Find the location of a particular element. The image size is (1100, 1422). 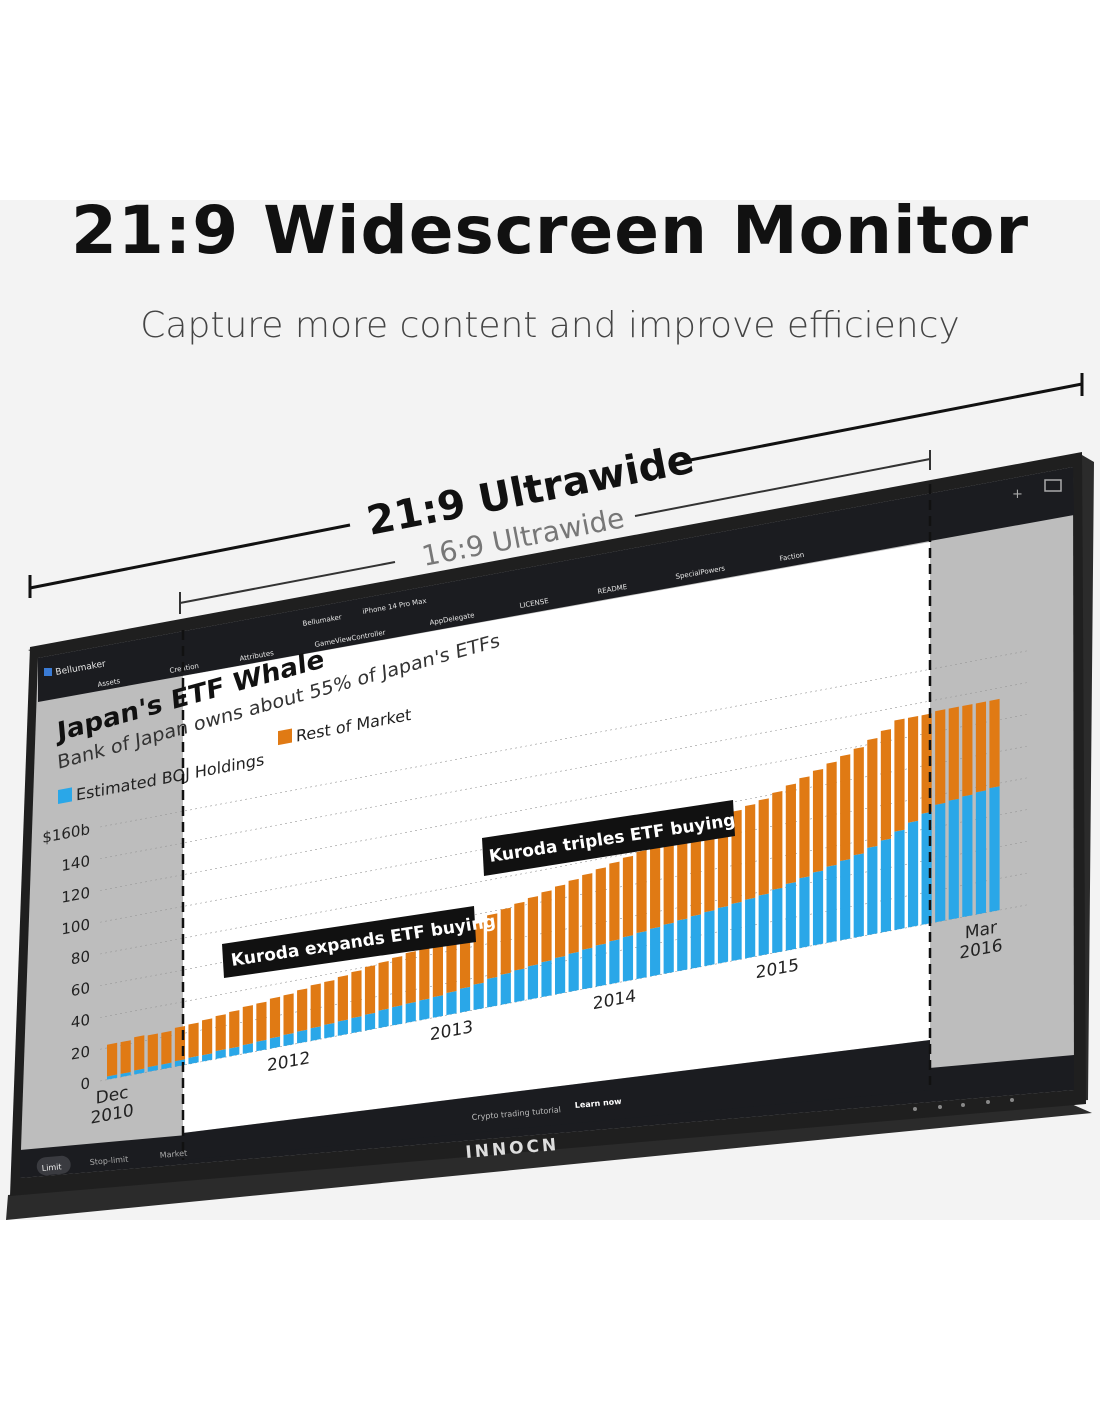

screen-footer-strip is located at coordinates (556, 1100).